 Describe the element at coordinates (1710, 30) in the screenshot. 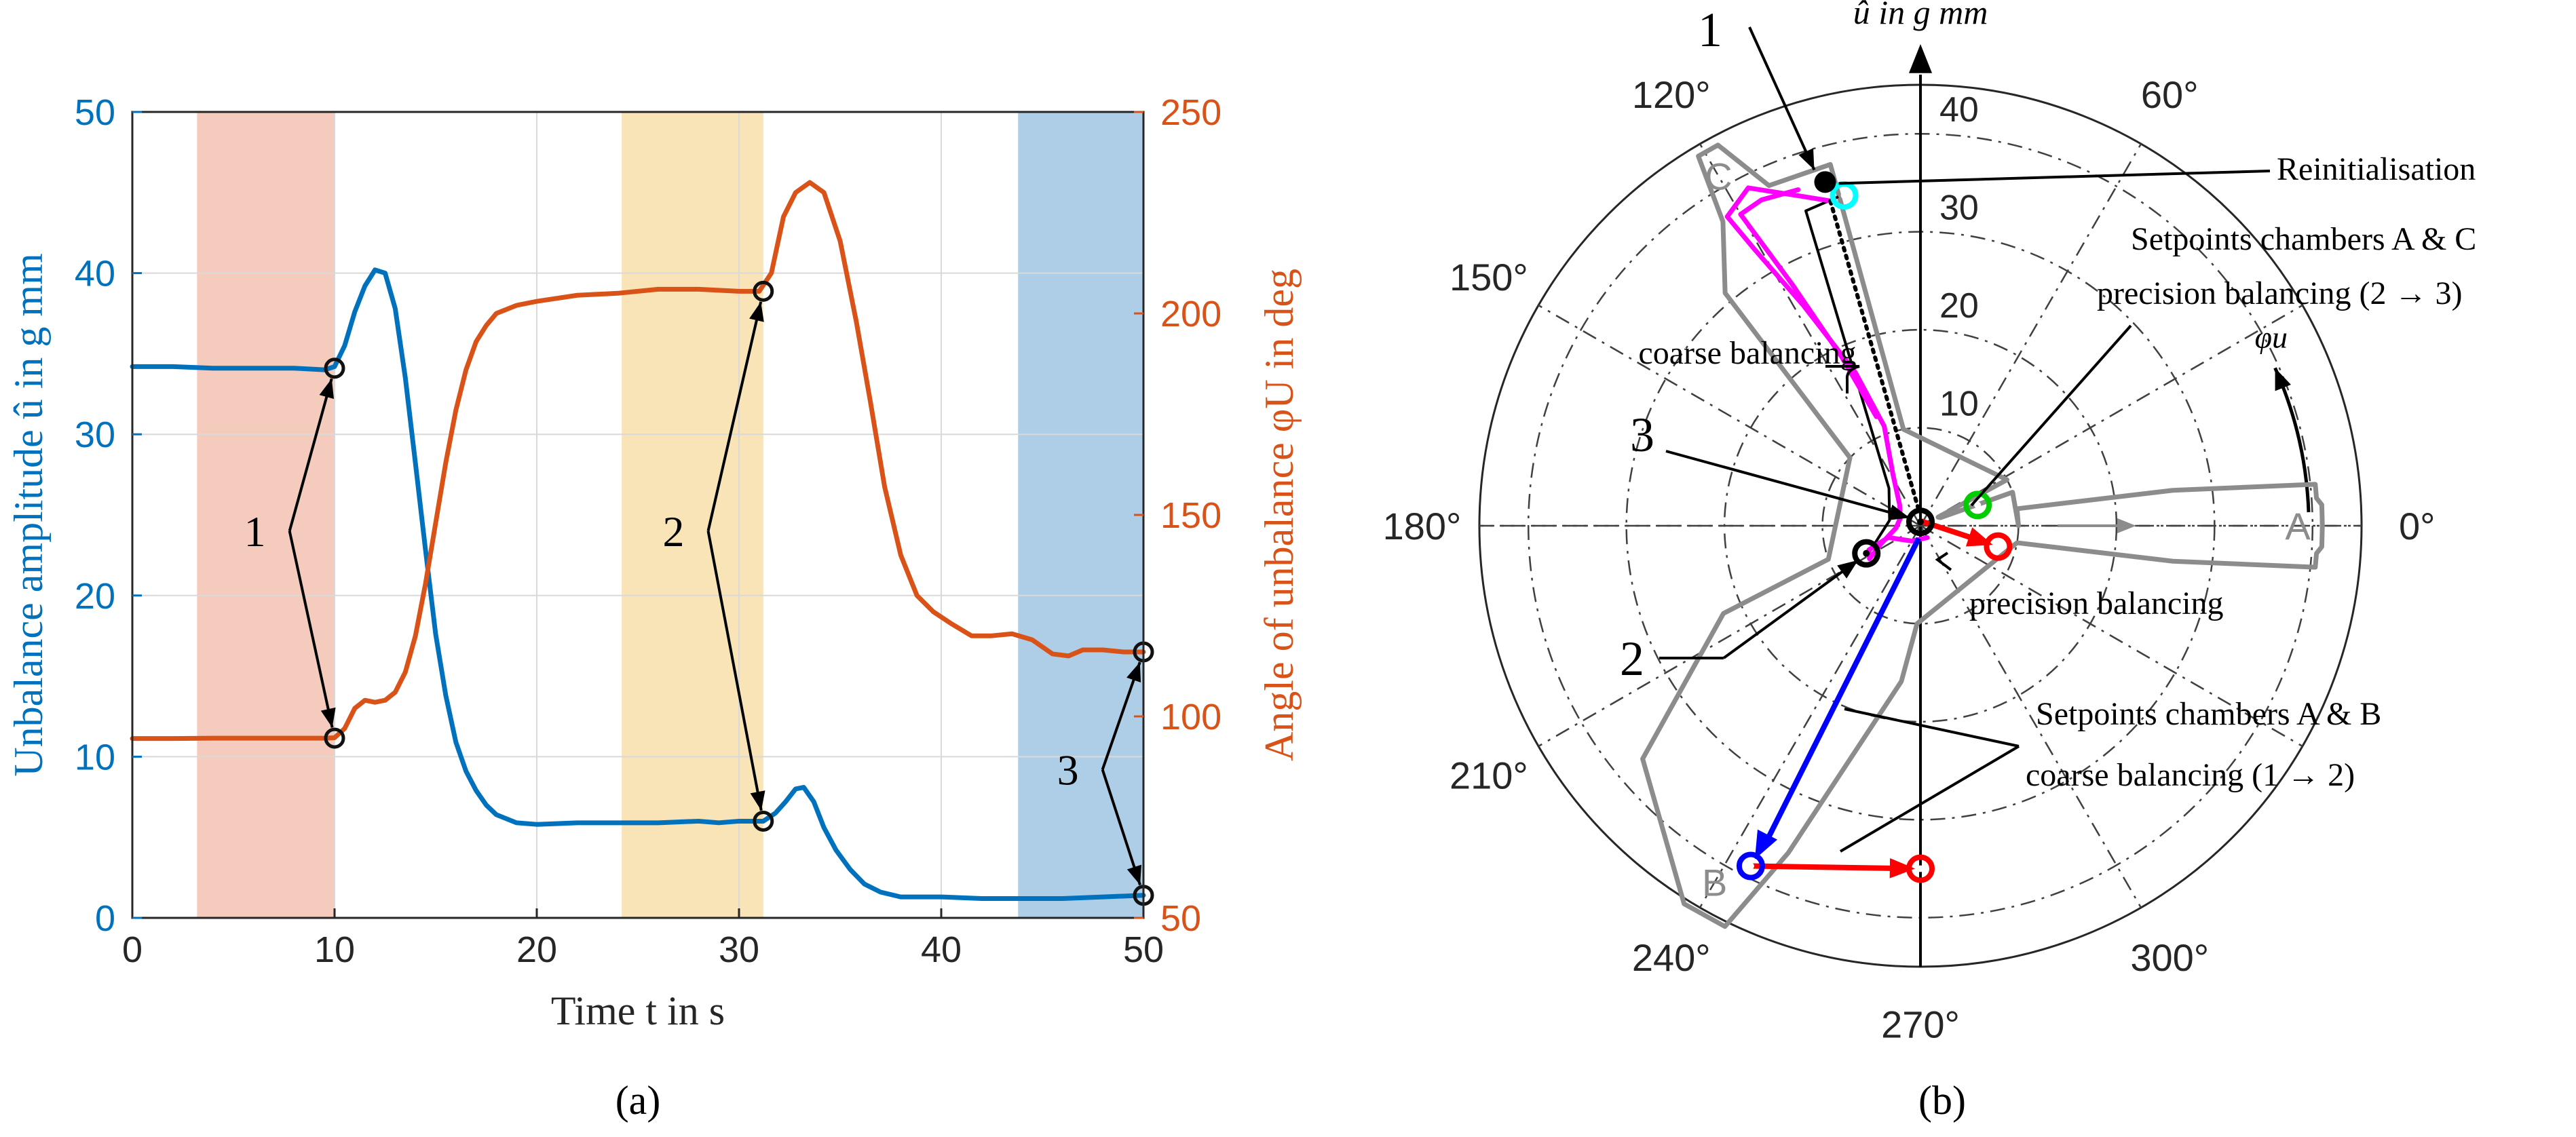

I see `annotation-text-0: 1` at that location.